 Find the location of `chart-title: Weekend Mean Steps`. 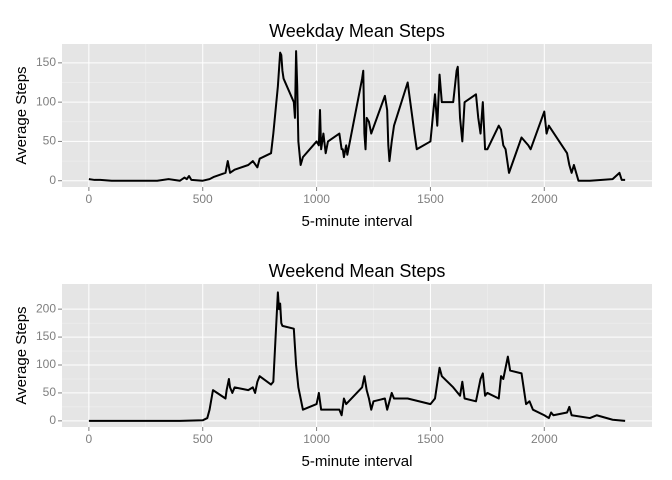

chart-title: Weekend Mean Steps is located at coordinates (357, 271).